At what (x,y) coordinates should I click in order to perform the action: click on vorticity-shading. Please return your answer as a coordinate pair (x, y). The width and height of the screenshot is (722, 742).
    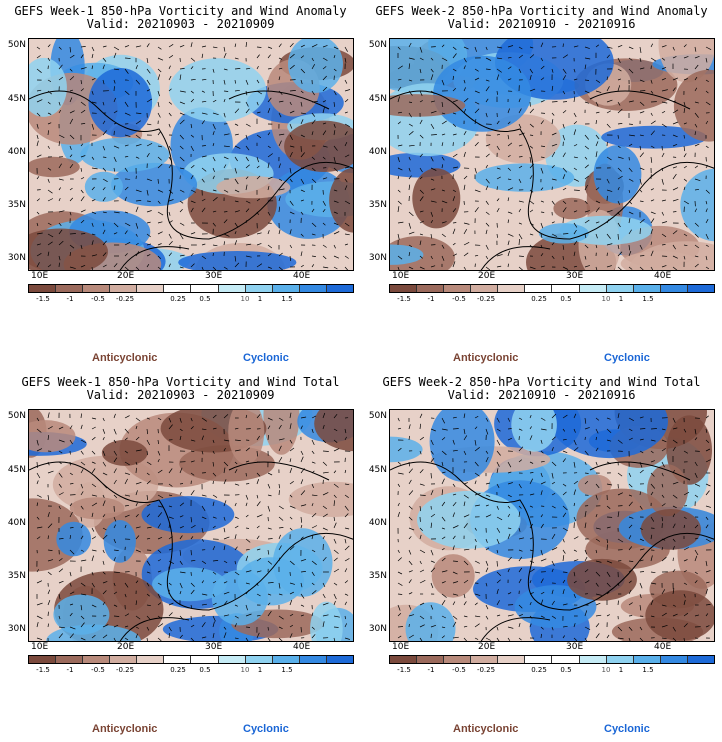
    Looking at the image, I should click on (315, 66).